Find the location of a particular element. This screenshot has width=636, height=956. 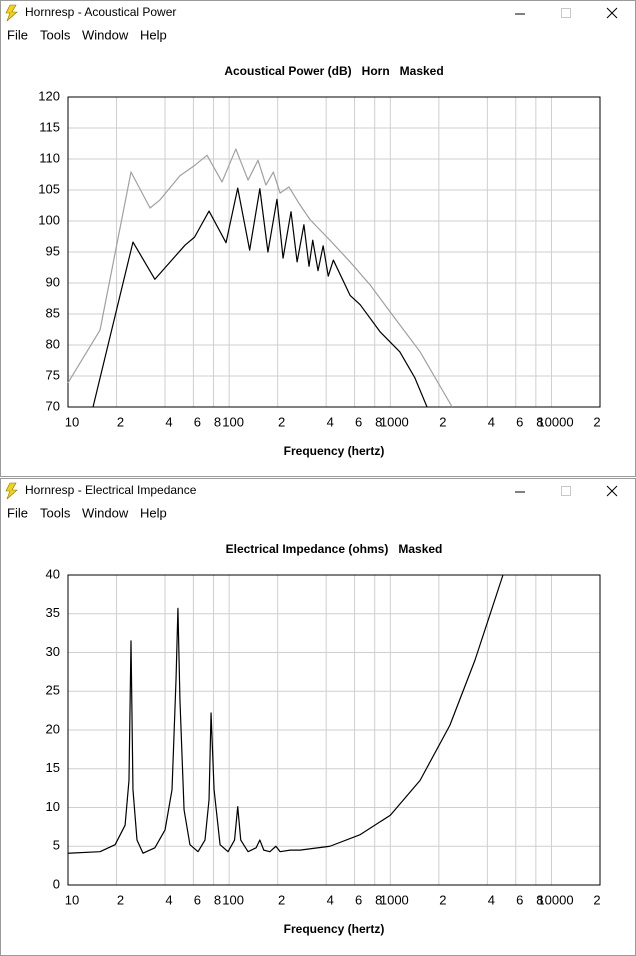

y-tick-label: 110 is located at coordinates (49, 157).